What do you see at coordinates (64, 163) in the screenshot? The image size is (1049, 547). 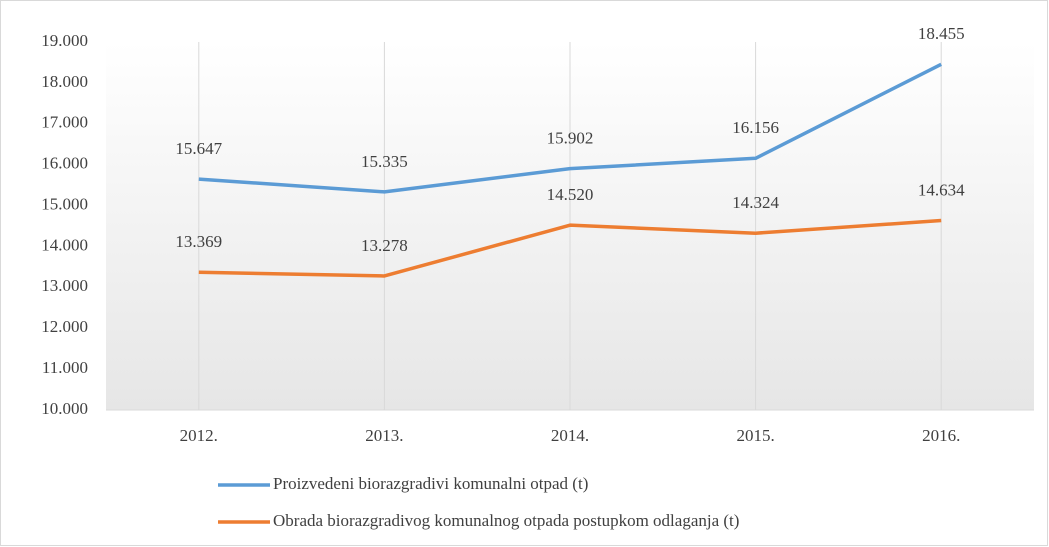 I see `y-tick-label: 16.000` at bounding box center [64, 163].